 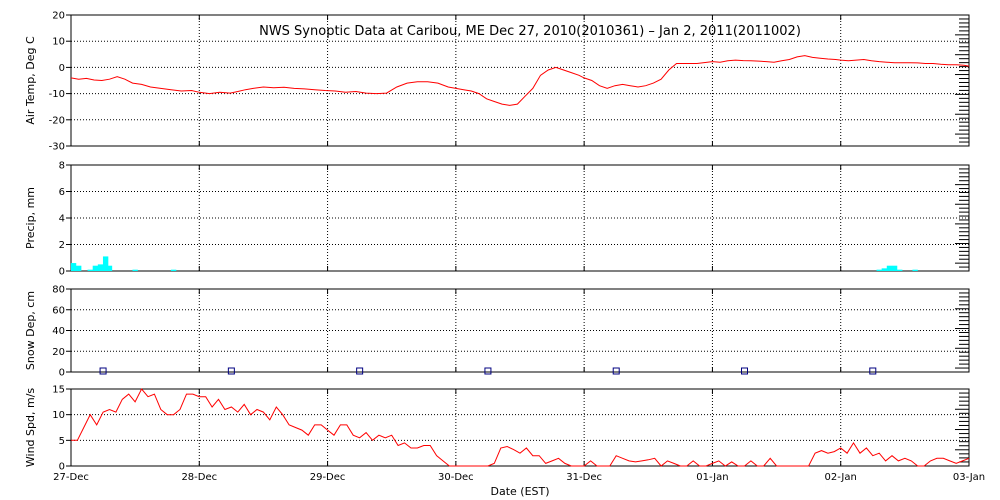 What do you see at coordinates (57, 147) in the screenshot?
I see `y-tick-label: -30` at bounding box center [57, 147].